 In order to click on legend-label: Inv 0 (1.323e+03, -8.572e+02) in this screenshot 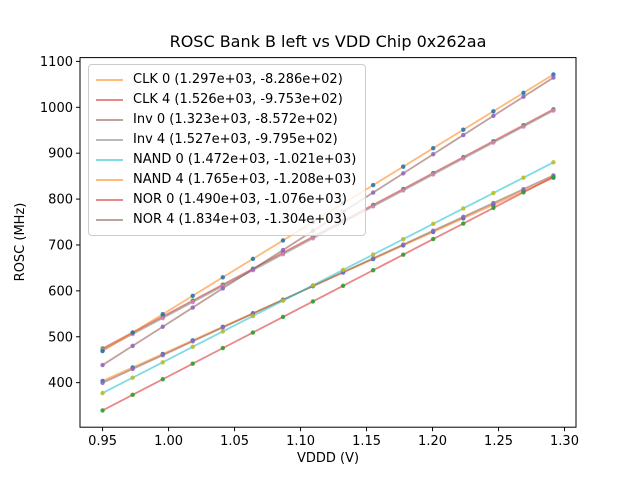, I will do `click(235, 119)`.